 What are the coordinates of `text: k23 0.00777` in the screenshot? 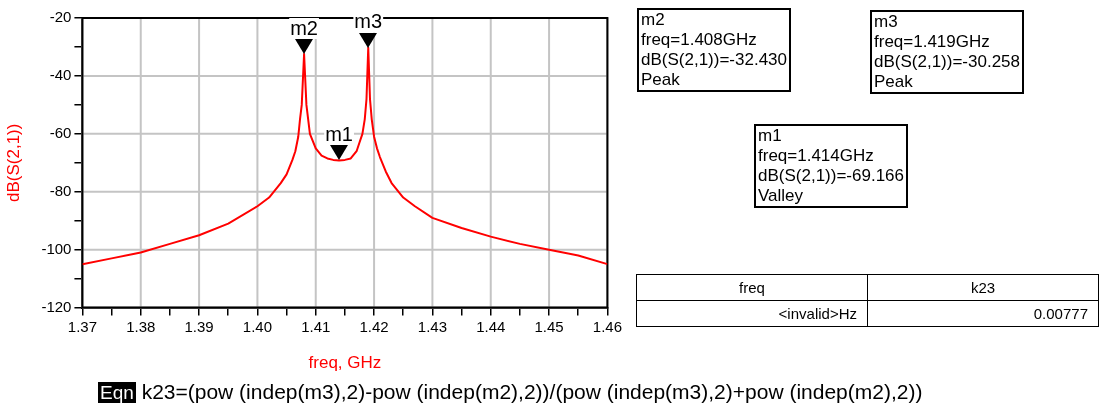 It's located at (1029, 300).